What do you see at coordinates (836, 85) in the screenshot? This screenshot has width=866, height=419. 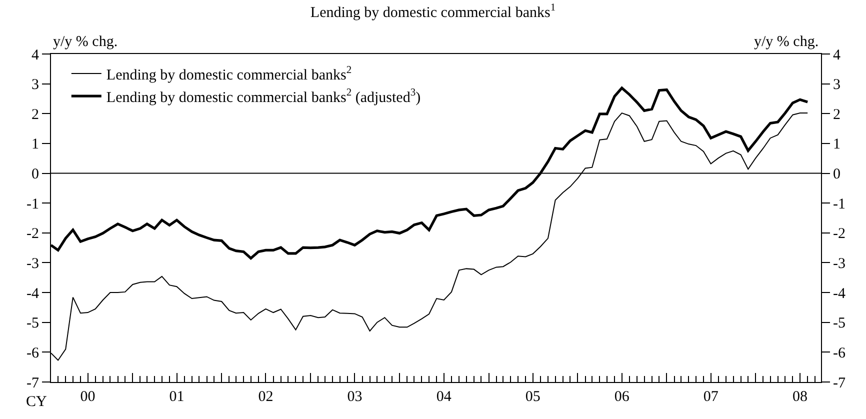 I see `y2-tick-label: 3` at bounding box center [836, 85].